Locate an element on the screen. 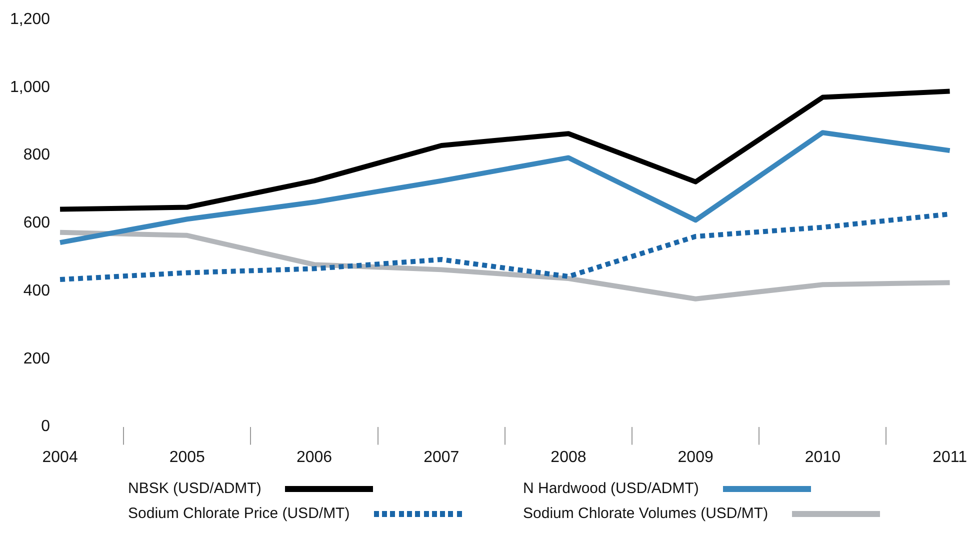 This screenshot has height=554, width=970. x-tick-label: 2005 is located at coordinates (187, 457).